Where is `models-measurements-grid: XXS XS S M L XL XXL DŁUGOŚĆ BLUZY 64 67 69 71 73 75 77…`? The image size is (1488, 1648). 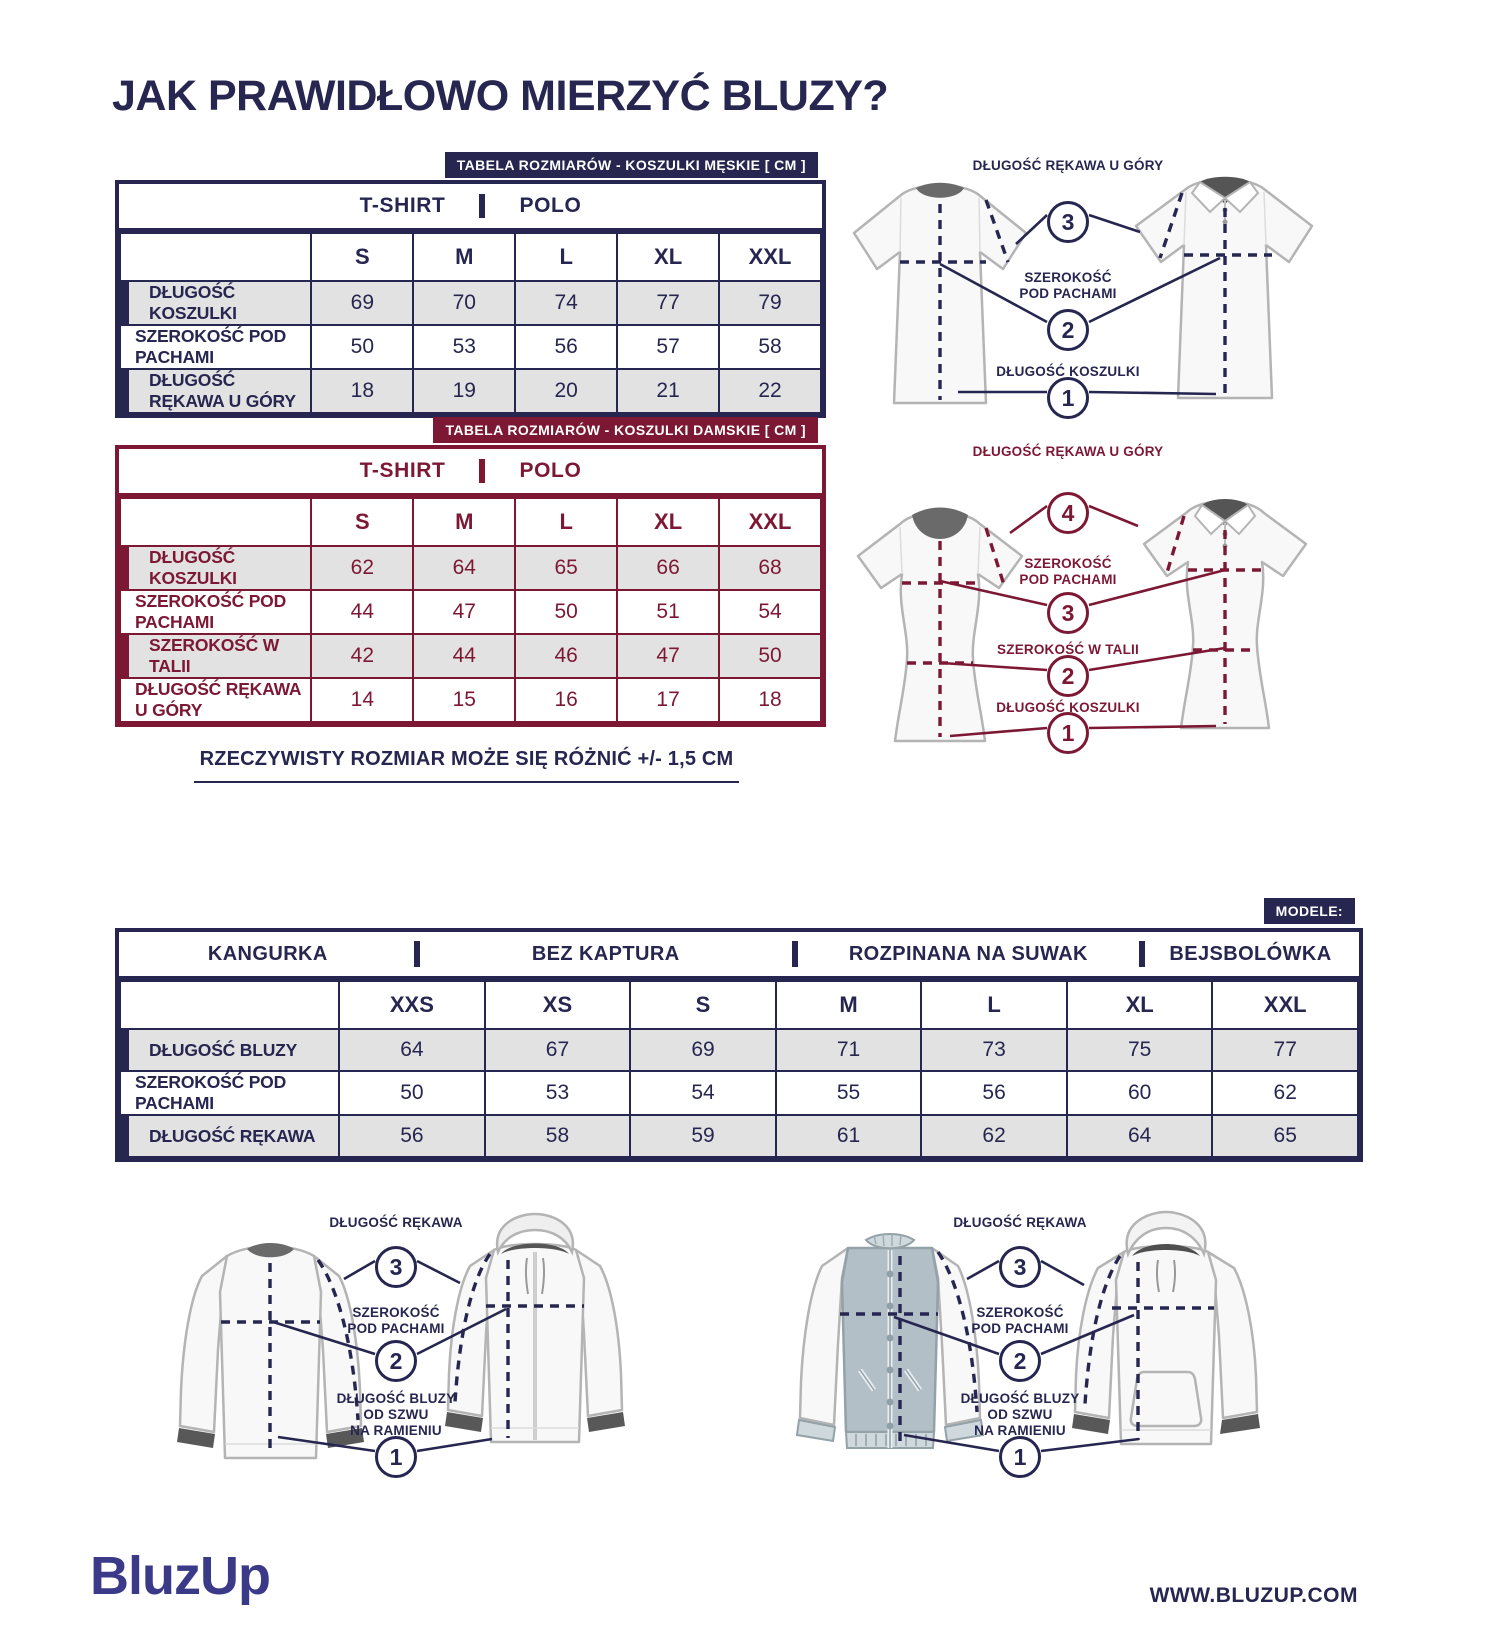 models-measurements-grid: XXS XS S M L XL XXL DŁUGOŚĆ BLUZY 64 67 69 71 73 75 77… is located at coordinates (738, 1069).